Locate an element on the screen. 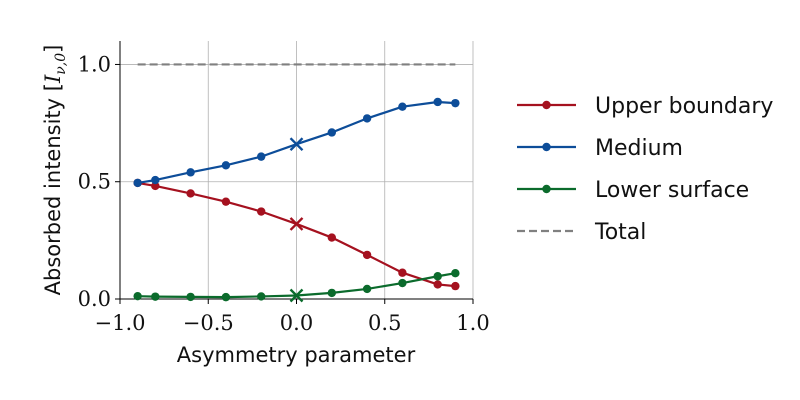 The width and height of the screenshot is (800, 400). x-axis-label: Asymmetry parameter is located at coordinates (296, 355).